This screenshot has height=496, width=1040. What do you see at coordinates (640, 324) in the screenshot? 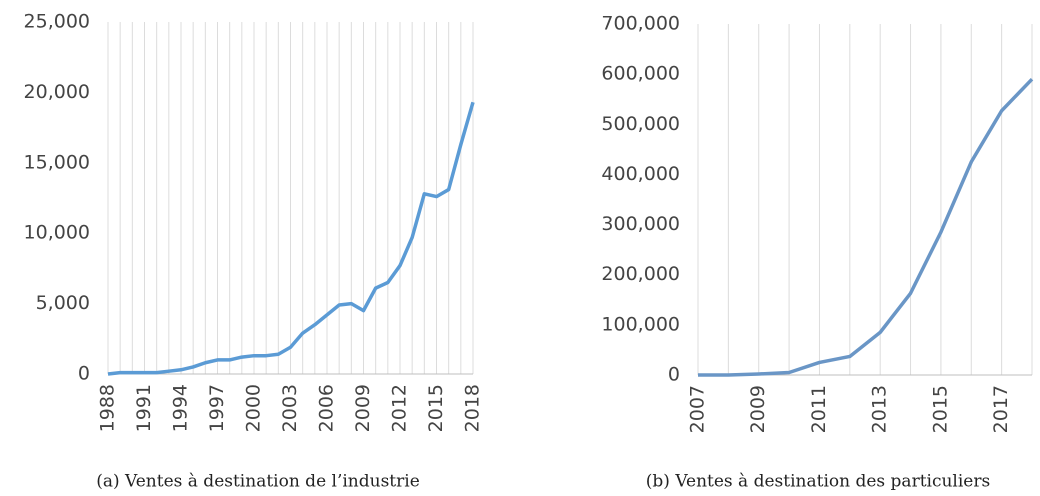
I see `y-tick-label: 100,000` at bounding box center [640, 324].